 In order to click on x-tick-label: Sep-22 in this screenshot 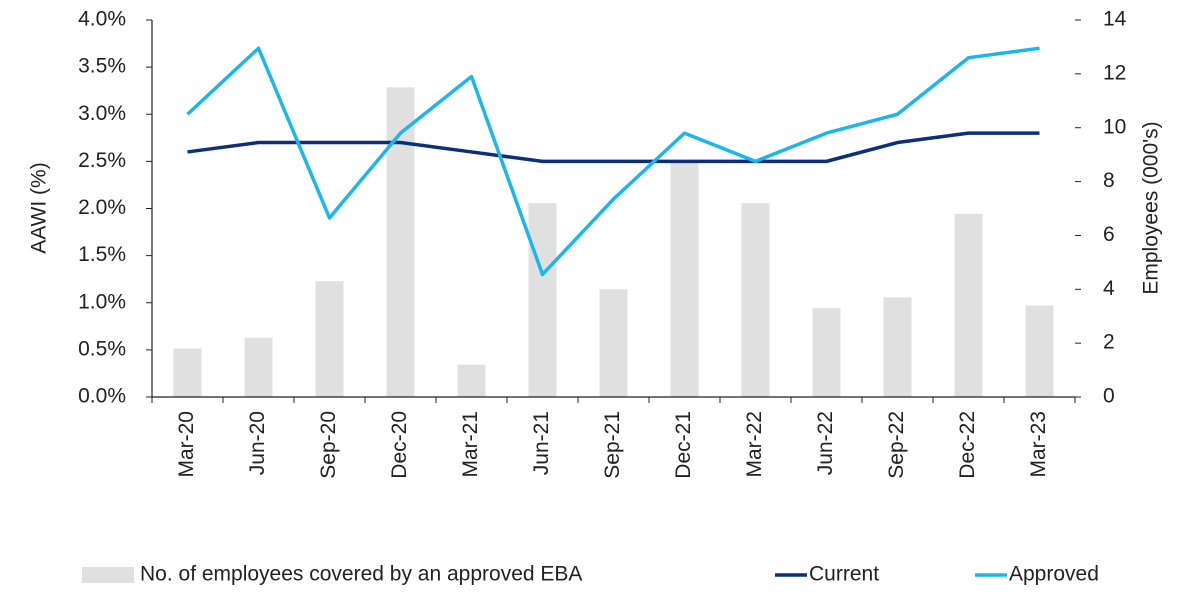, I will do `click(896, 445)`.